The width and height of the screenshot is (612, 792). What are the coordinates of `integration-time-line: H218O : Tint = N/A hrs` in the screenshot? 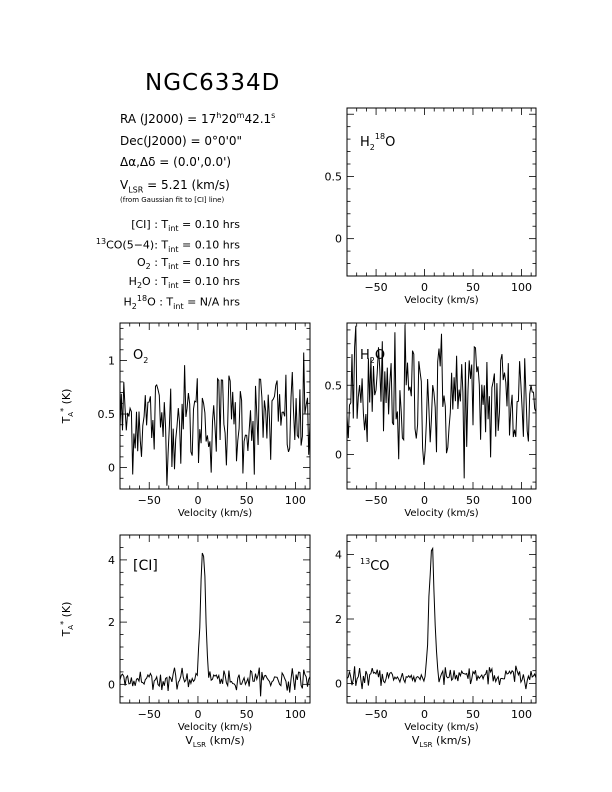 It's located at (181, 302).